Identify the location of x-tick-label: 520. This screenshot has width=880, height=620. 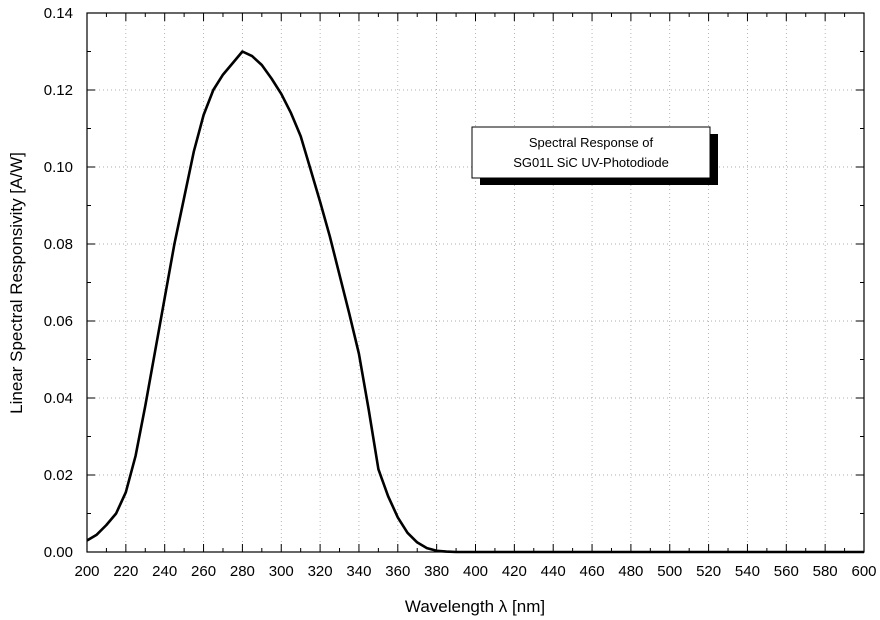
(708, 571).